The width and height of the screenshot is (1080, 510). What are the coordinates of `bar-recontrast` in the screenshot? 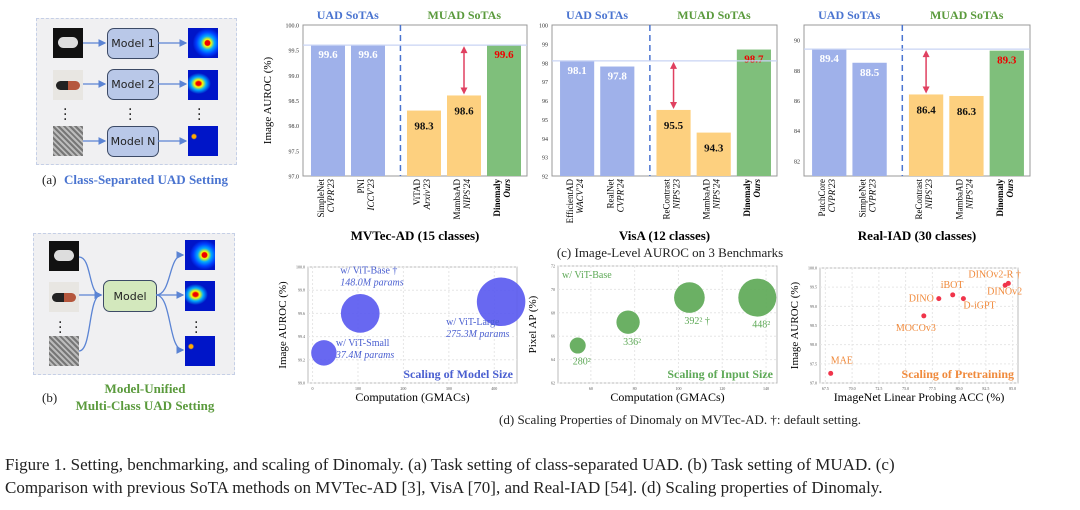 It's located at (926, 135).